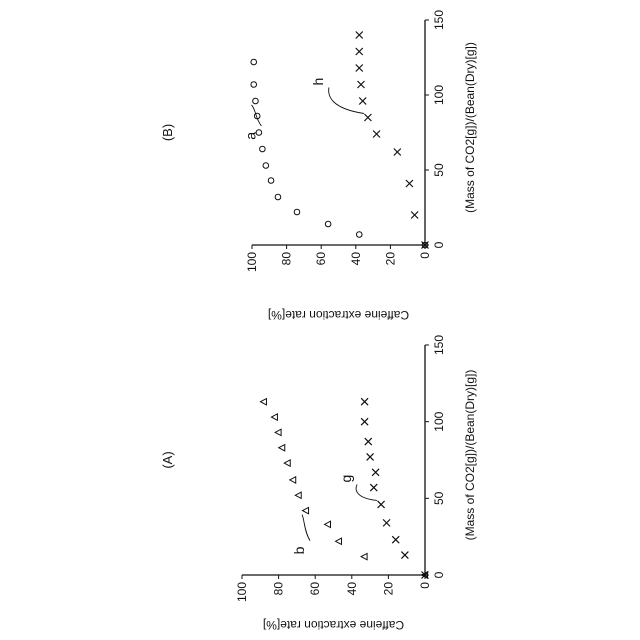  I want to click on annotation-label: a, so click(250, 136).